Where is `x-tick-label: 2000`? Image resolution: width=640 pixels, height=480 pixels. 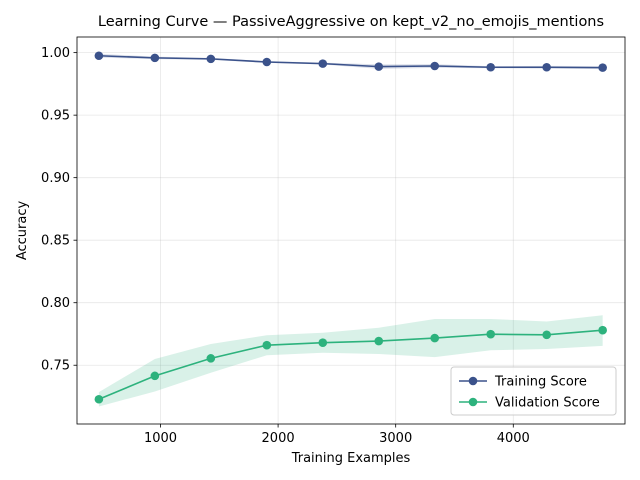 x-tick-label: 2000 is located at coordinates (278, 438).